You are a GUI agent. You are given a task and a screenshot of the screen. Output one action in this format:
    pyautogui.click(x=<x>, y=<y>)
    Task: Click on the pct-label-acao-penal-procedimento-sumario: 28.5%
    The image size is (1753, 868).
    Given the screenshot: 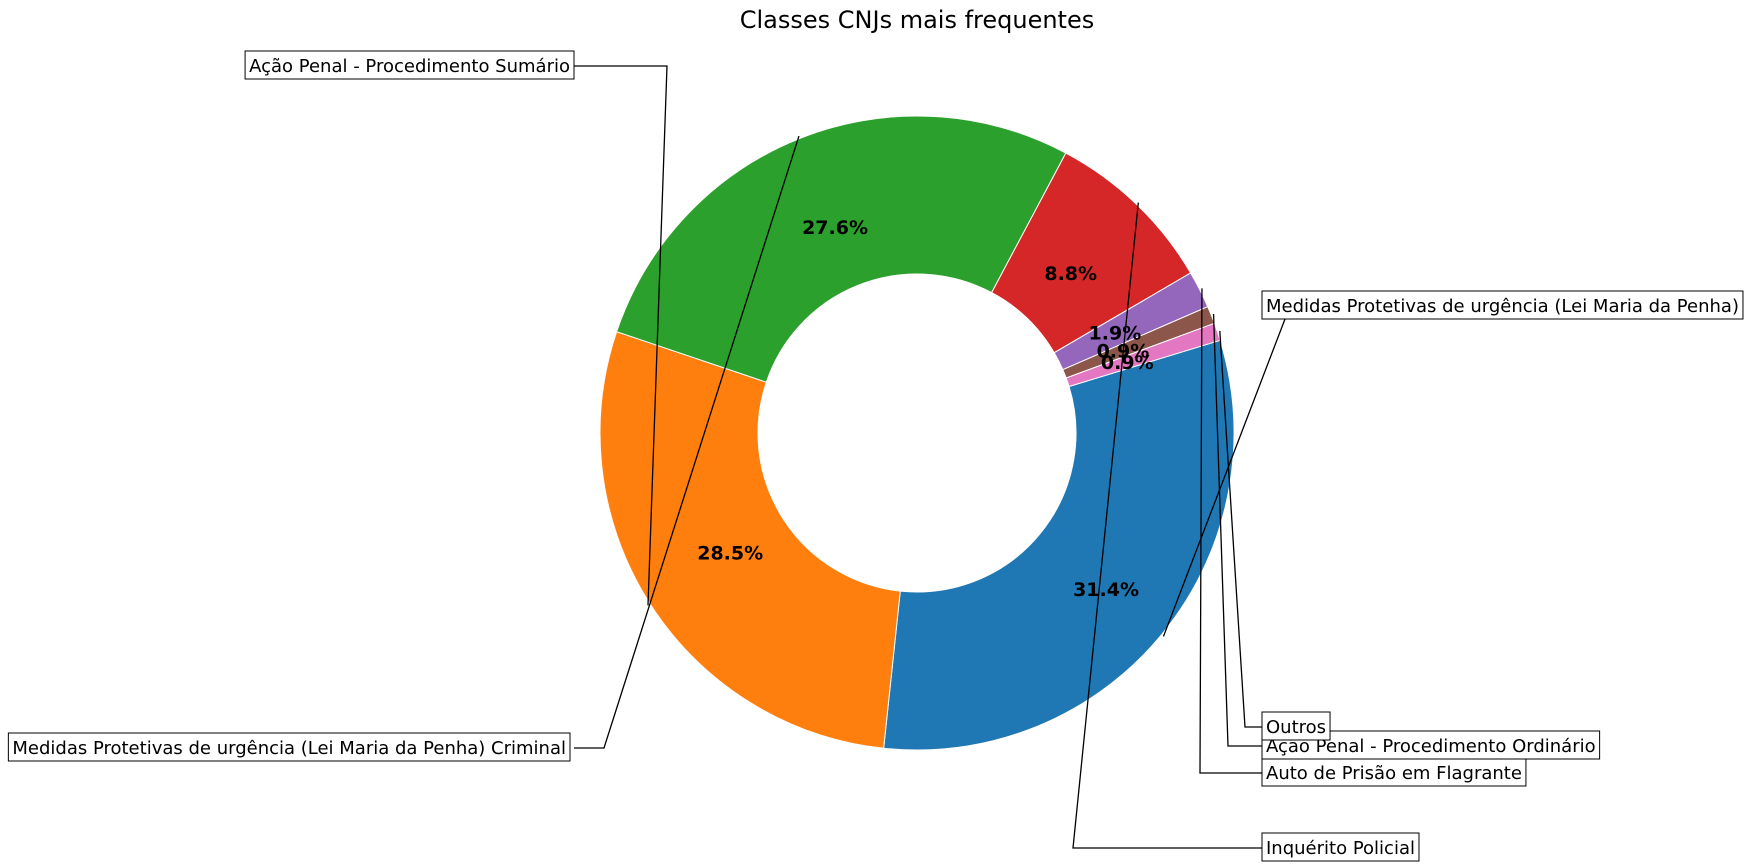 What is the action you would take?
    pyautogui.click(x=730, y=554)
    